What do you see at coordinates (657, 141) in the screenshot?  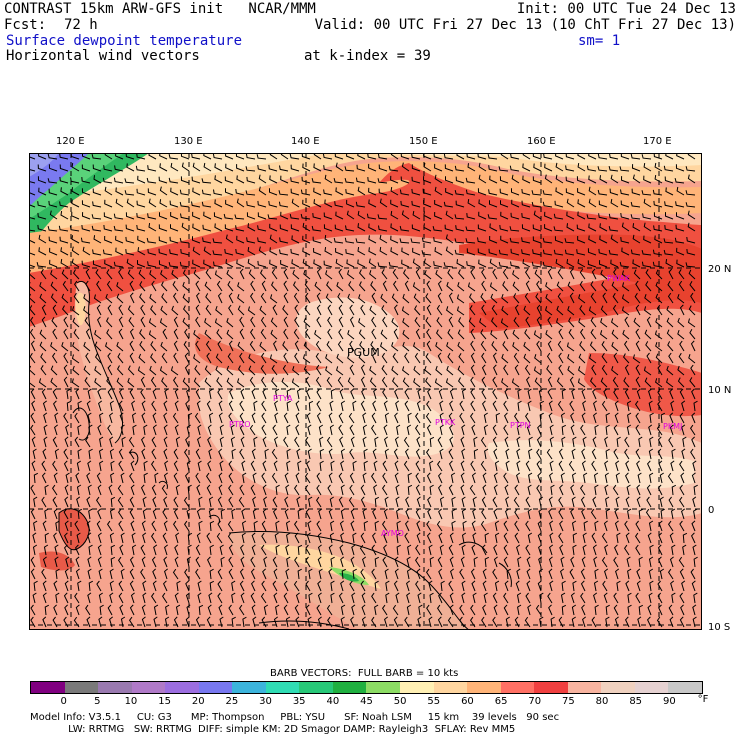 I see `lon-label-170e: 170 E` at bounding box center [657, 141].